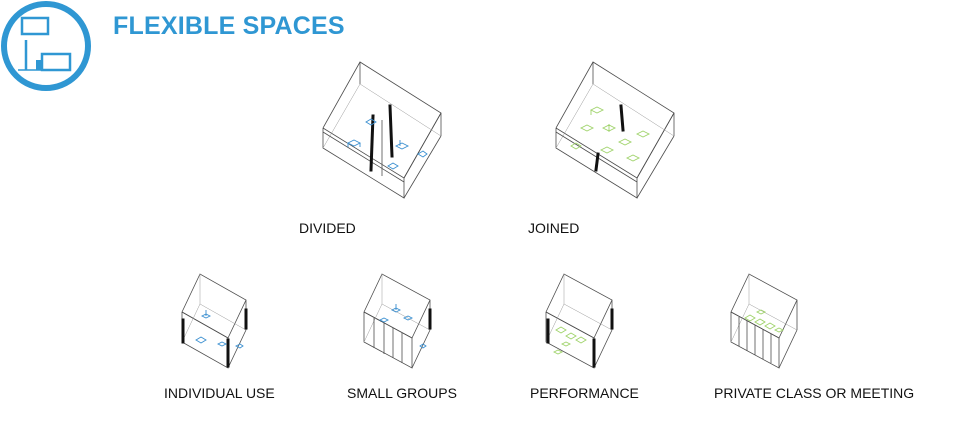  What do you see at coordinates (327, 228) in the screenshot?
I see `caption-divided: DIVIDED` at bounding box center [327, 228].